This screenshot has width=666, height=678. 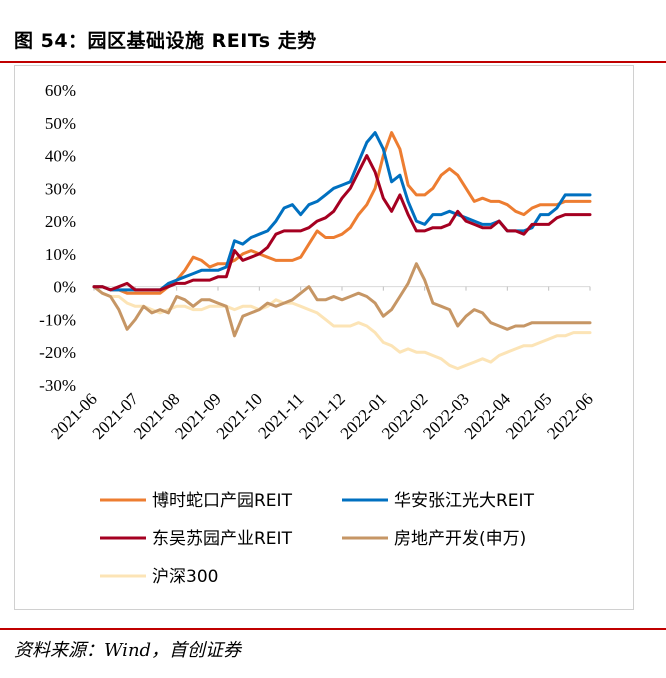 I want to click on y-tick-label: 50%, so click(x=60, y=123).